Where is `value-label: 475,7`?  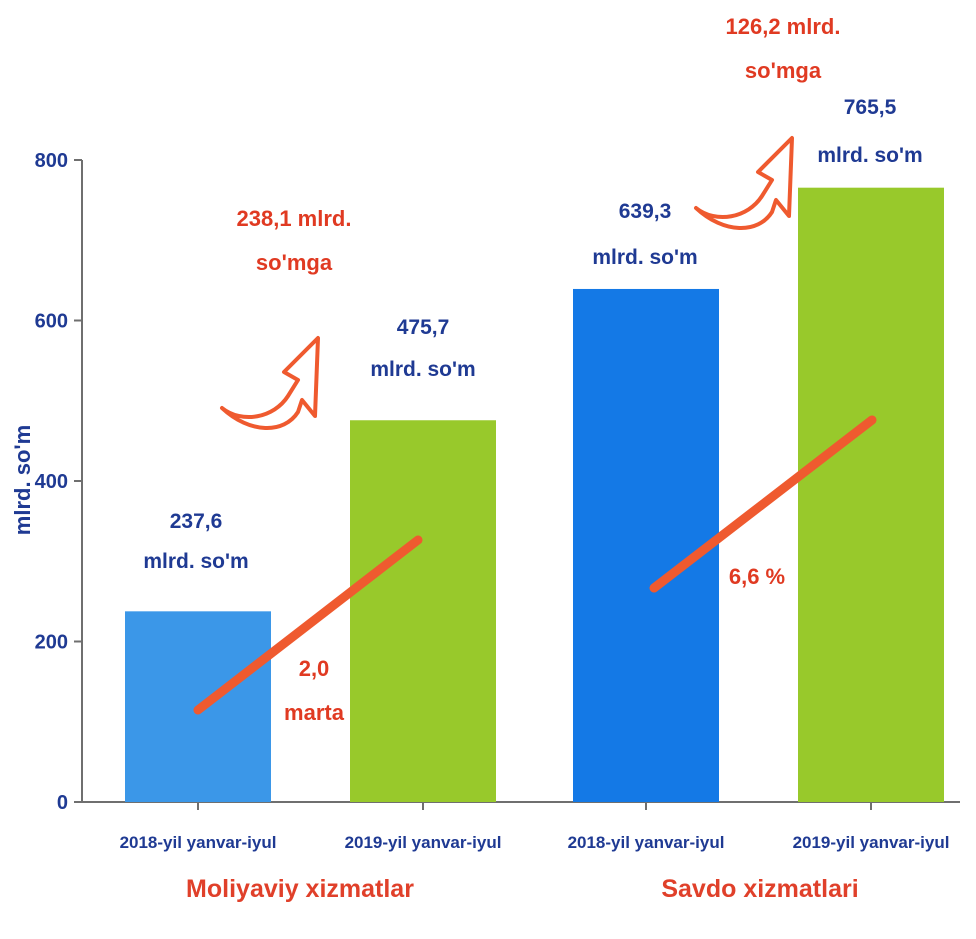
value-label: 475,7 is located at coordinates (423, 327).